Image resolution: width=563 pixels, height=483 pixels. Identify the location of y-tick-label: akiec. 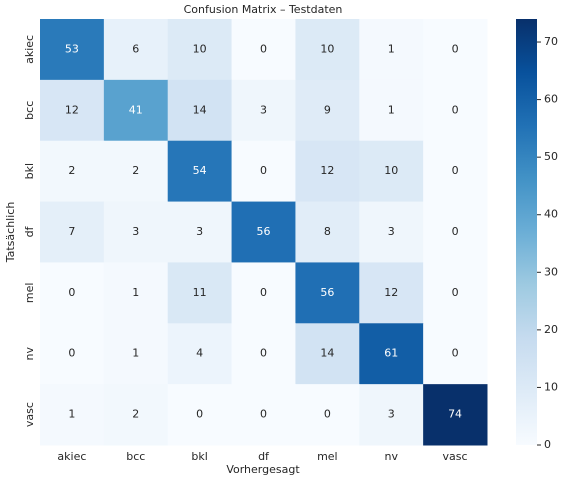
(29, 49).